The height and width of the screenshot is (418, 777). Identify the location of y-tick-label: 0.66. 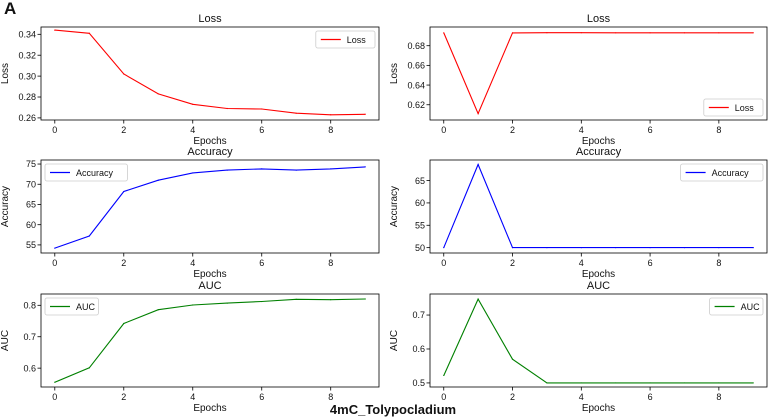
(416, 66).